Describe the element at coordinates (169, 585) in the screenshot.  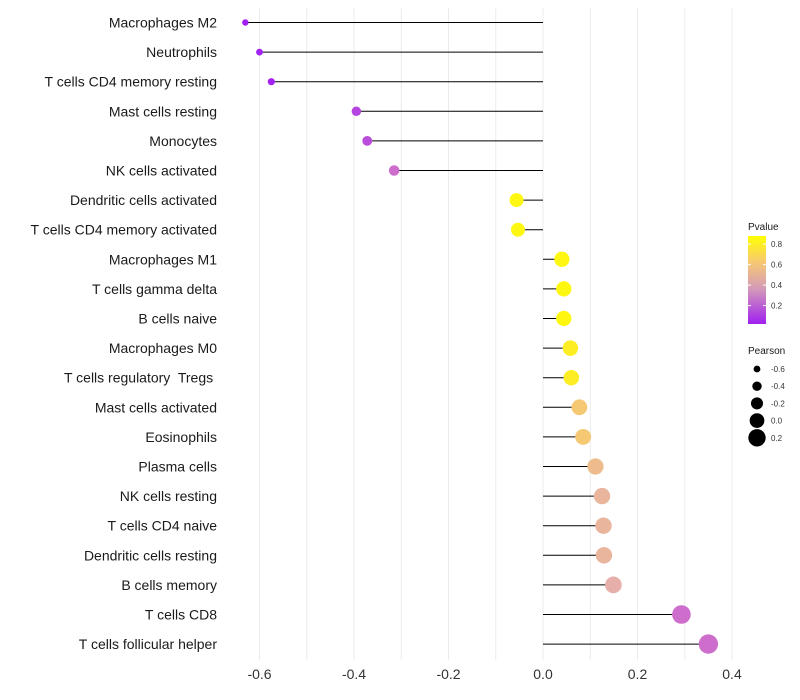
I see `category-label: B cells memory` at that location.